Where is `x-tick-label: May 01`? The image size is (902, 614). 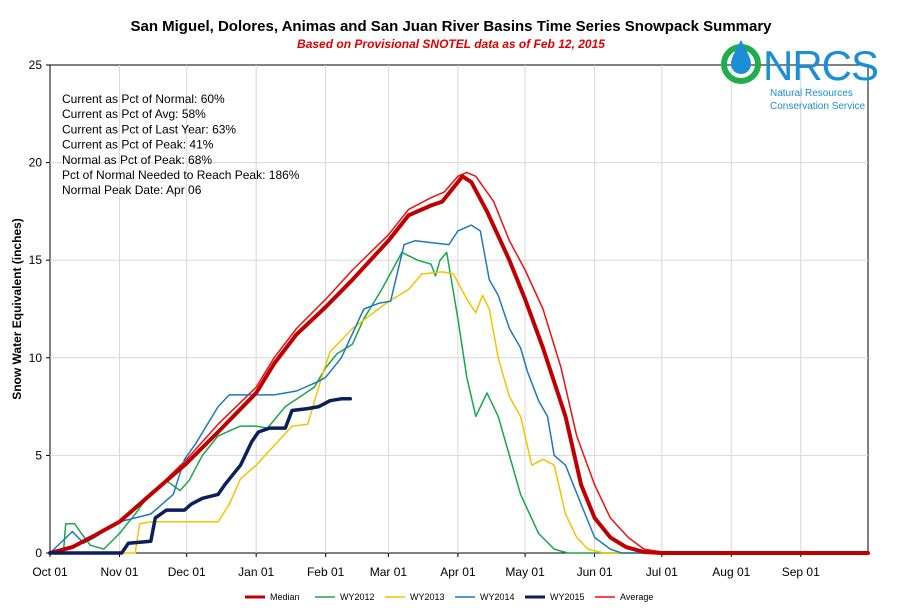
x-tick-label: May 01 is located at coordinates (525, 572).